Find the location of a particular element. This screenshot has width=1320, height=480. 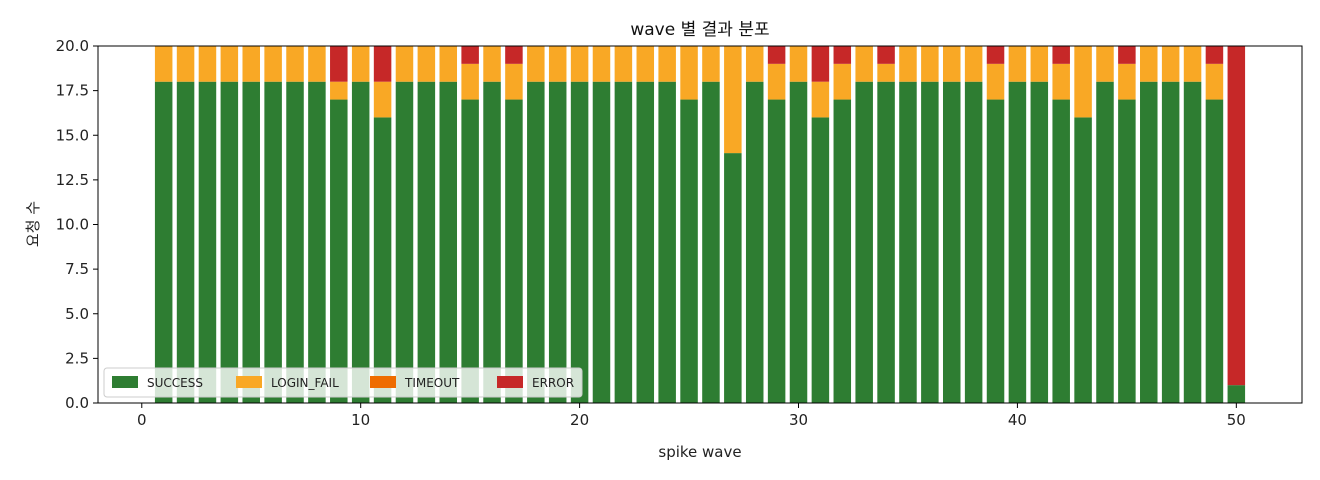

legend-label-success: SUCCESS is located at coordinates (175, 383).